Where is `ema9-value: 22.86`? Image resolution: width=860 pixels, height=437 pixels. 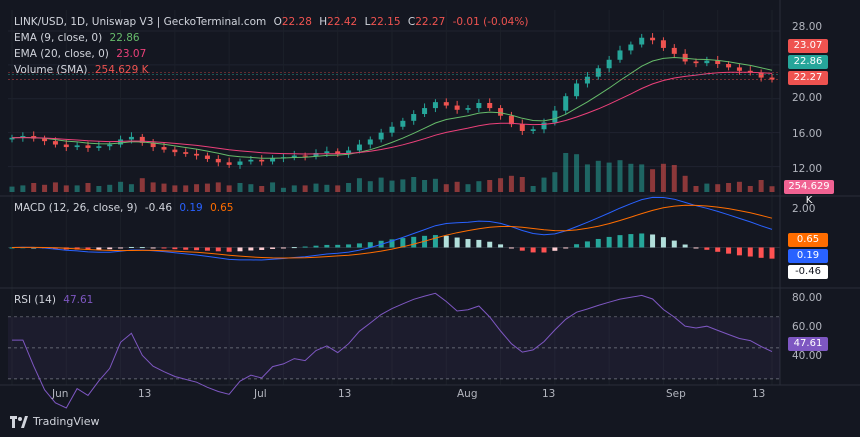 ema9-value: 22.86 is located at coordinates (124, 38).